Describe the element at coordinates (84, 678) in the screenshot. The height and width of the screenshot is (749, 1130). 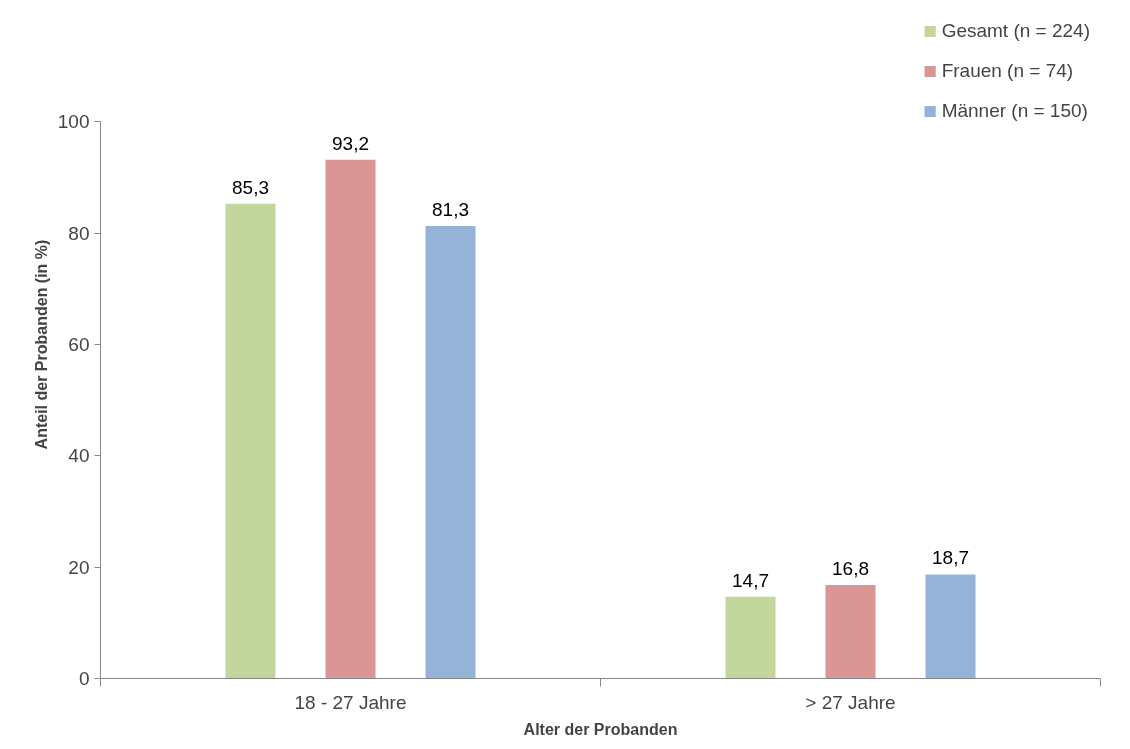
I see `y-tick-label: 0` at that location.